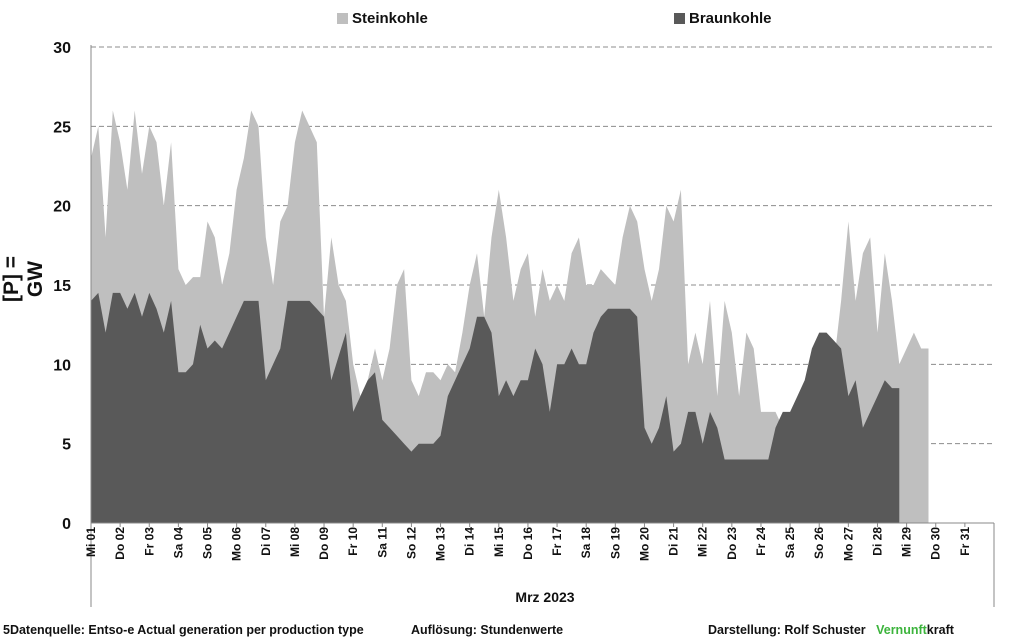  I want to click on x-tick-label-14: Di 14, so click(470, 541).